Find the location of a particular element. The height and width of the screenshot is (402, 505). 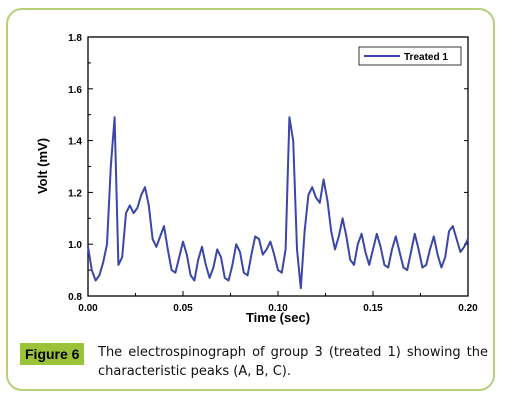

y-tick-label: 1.6 is located at coordinates (75, 90).